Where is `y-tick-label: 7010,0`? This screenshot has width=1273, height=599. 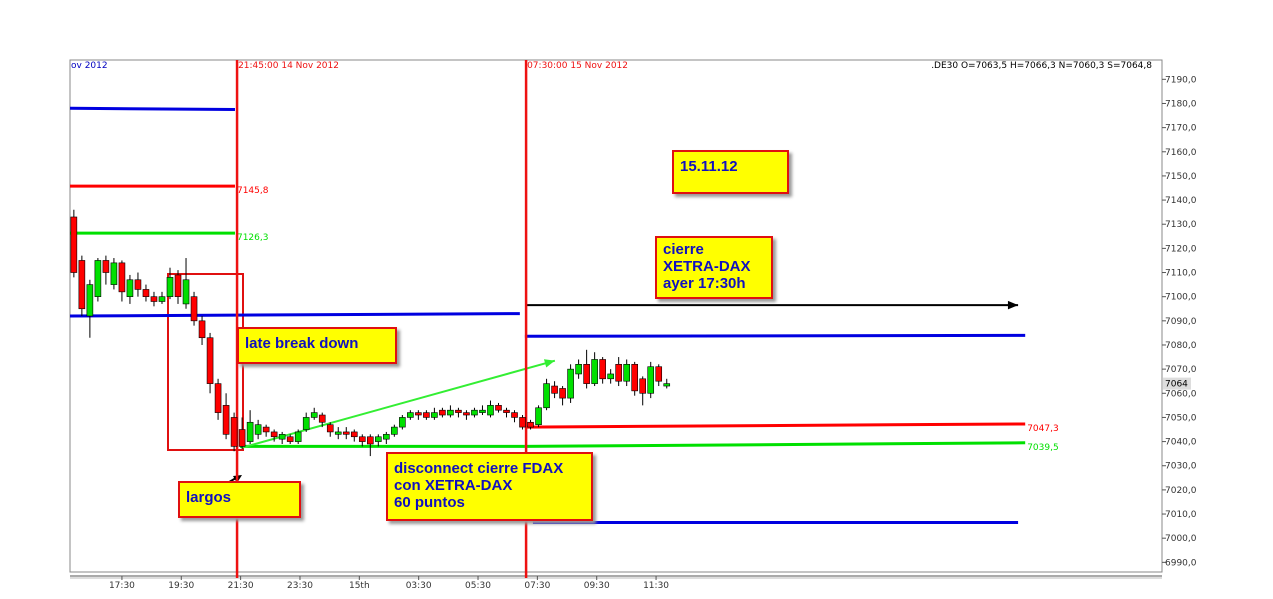
y-tick-label: 7010,0 is located at coordinates (1181, 515).